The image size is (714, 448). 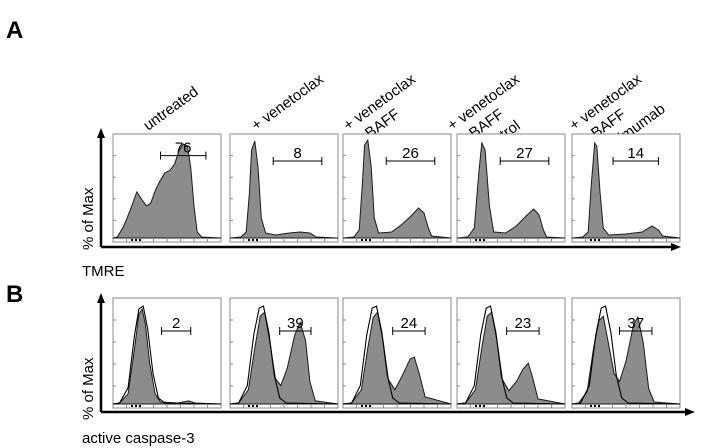 What do you see at coordinates (176, 323) in the screenshot?
I see `gate-value: 2` at bounding box center [176, 323].